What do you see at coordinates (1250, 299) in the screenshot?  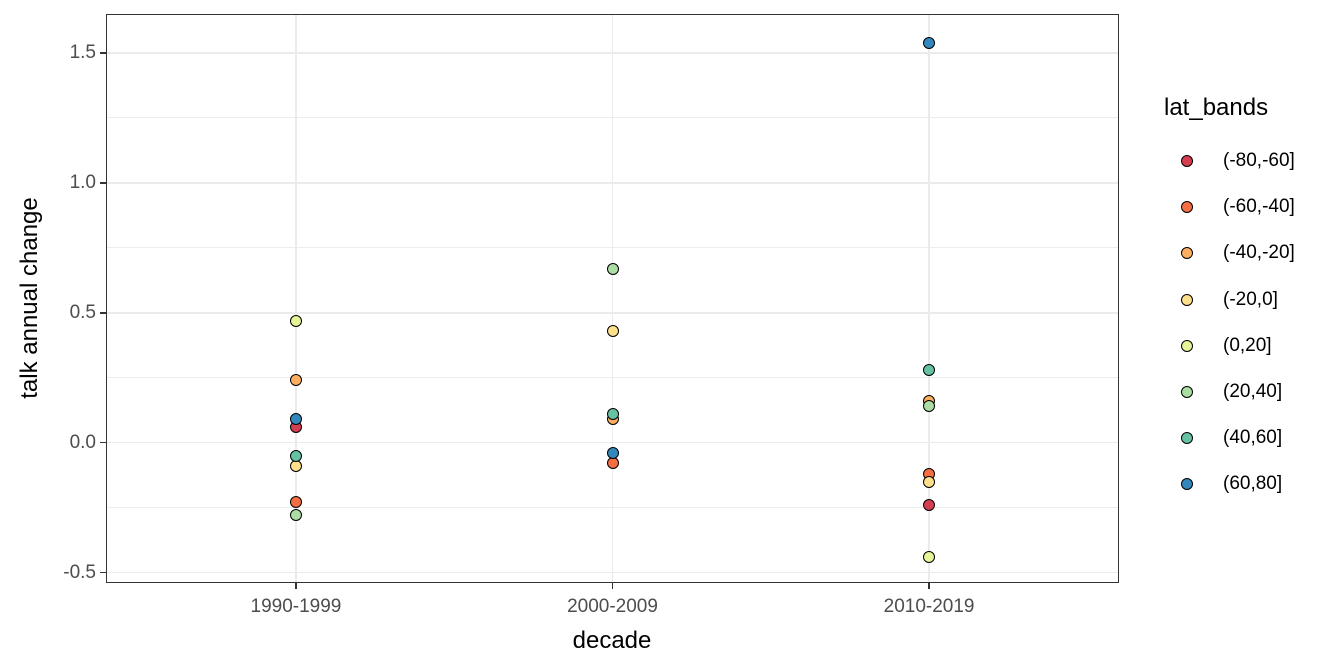 I see `legend-label: (-20,0]` at bounding box center [1250, 299].